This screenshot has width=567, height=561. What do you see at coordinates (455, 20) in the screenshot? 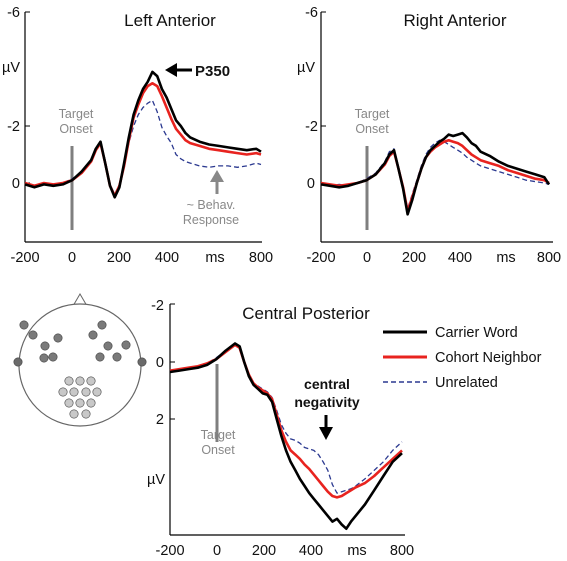
I see `panel-title: Right Anterior` at bounding box center [455, 20].